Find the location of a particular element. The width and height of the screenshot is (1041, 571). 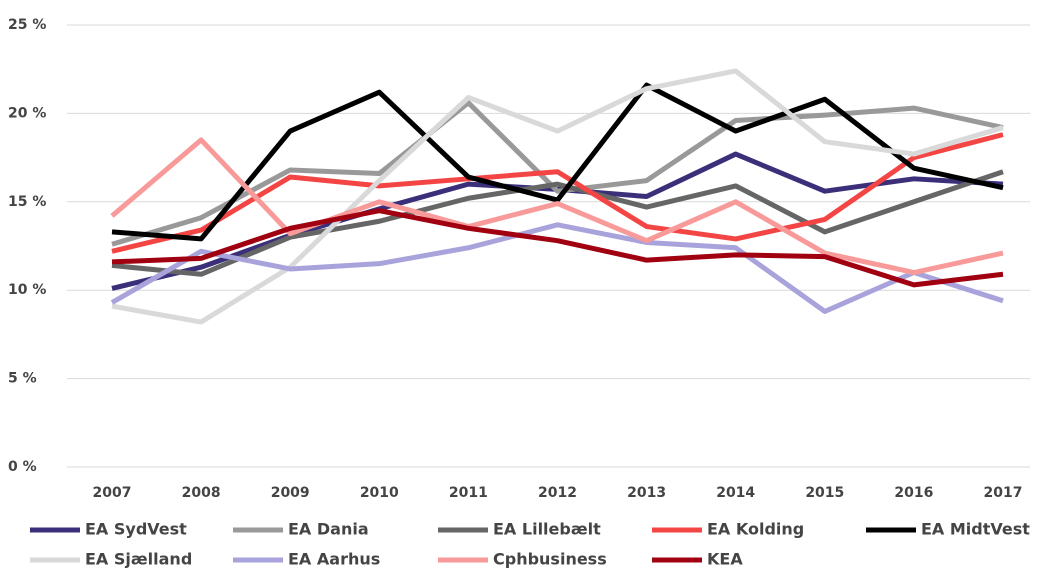

legend-label: Cphbusiness is located at coordinates (550, 559).